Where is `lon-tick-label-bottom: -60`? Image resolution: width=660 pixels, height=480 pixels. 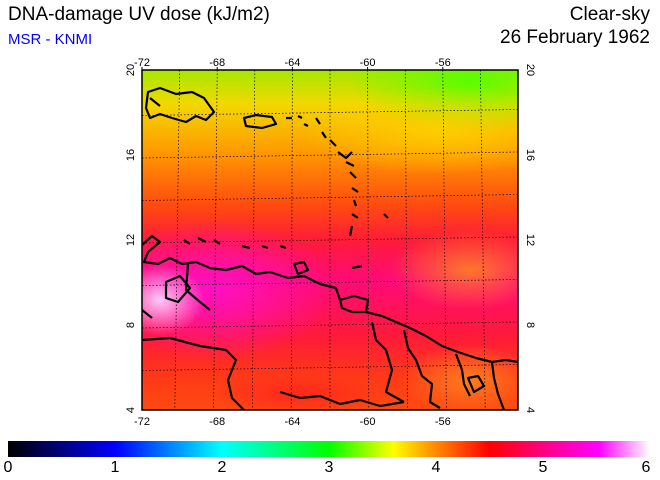
lon-tick-label-bottom: -60 is located at coordinates (368, 422).